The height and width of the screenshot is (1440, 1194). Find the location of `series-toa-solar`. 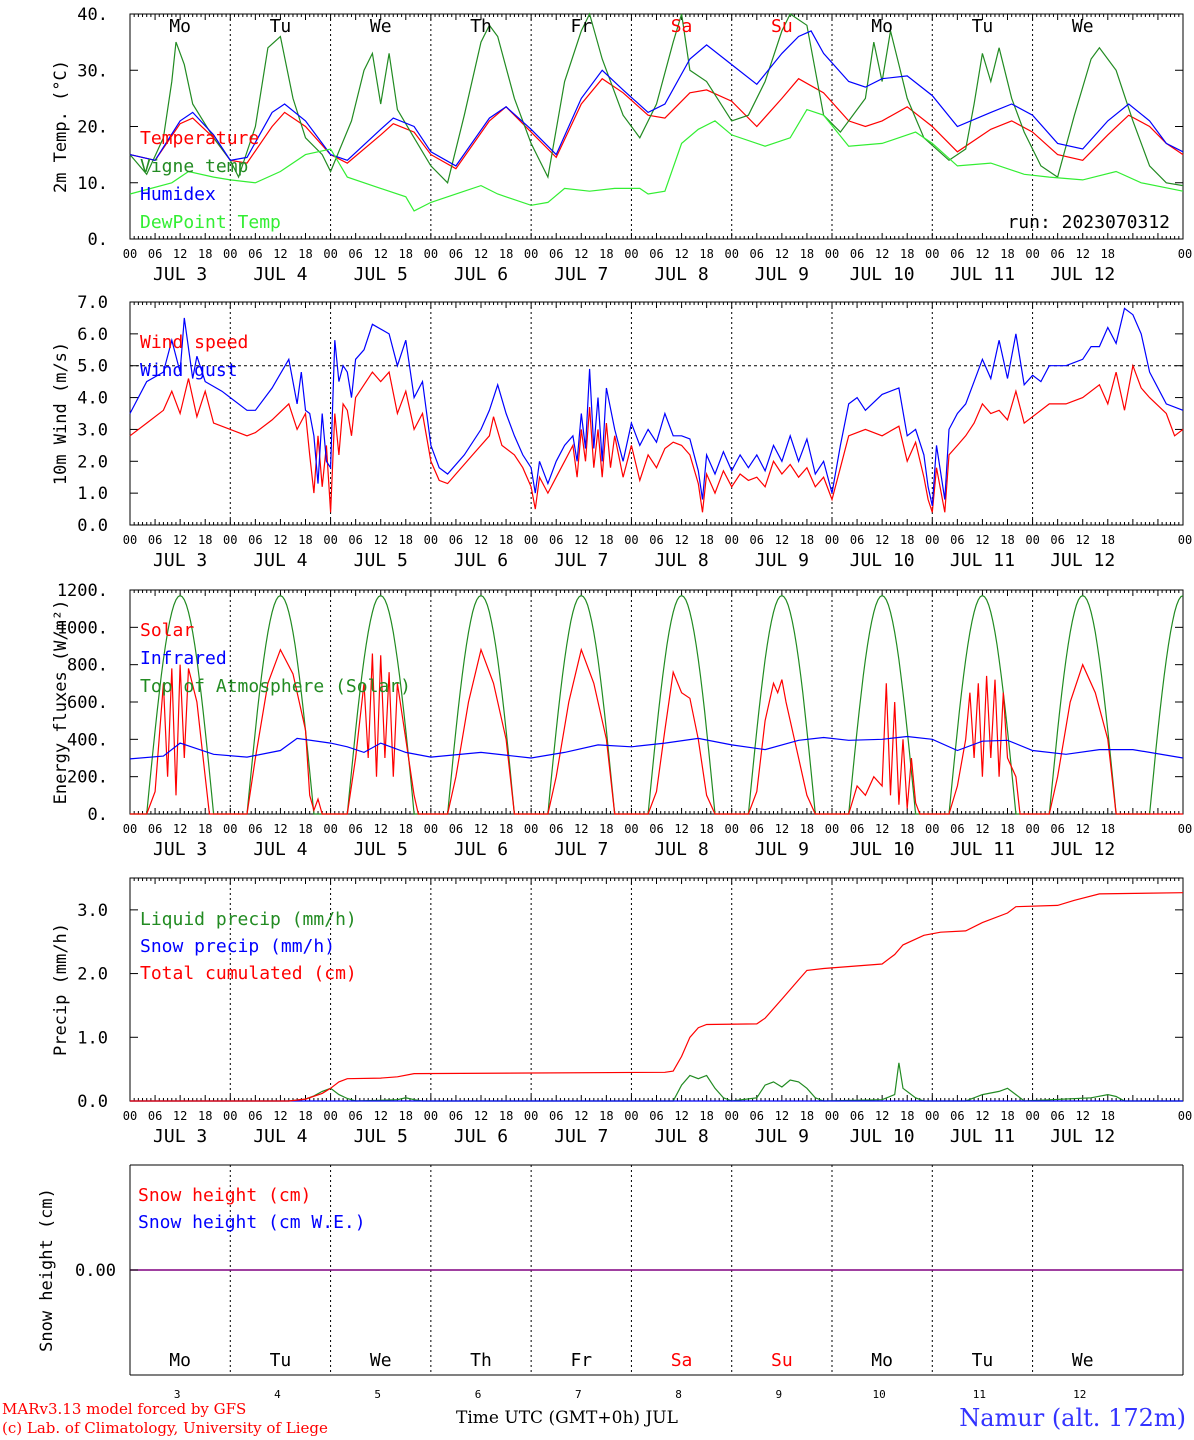

series-toa-solar is located at coordinates (657, 704).